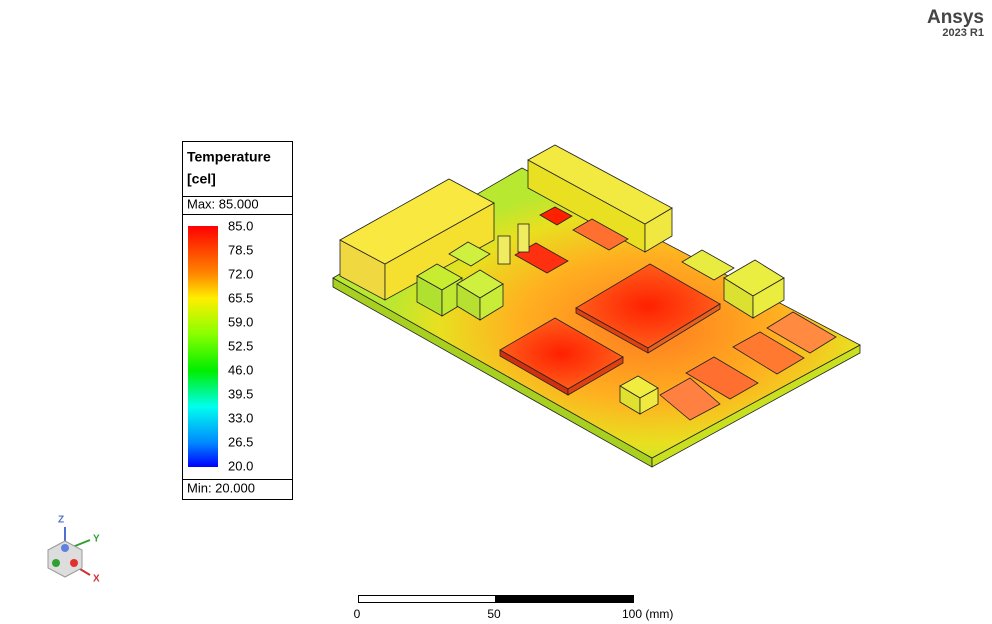  Describe the element at coordinates (240, 297) in the screenshot. I see `legend-label: 65.5` at that location.